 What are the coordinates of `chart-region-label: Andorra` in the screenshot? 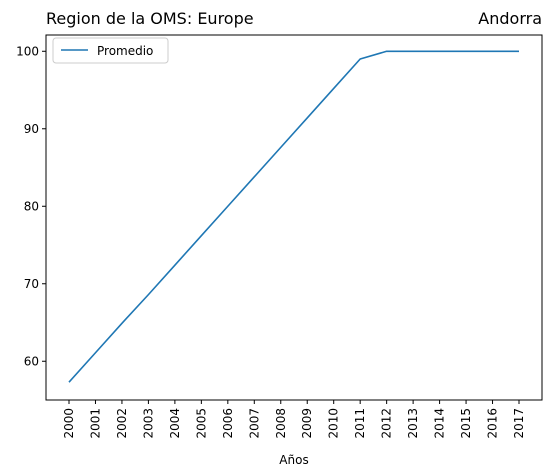 It's located at (510, 18).